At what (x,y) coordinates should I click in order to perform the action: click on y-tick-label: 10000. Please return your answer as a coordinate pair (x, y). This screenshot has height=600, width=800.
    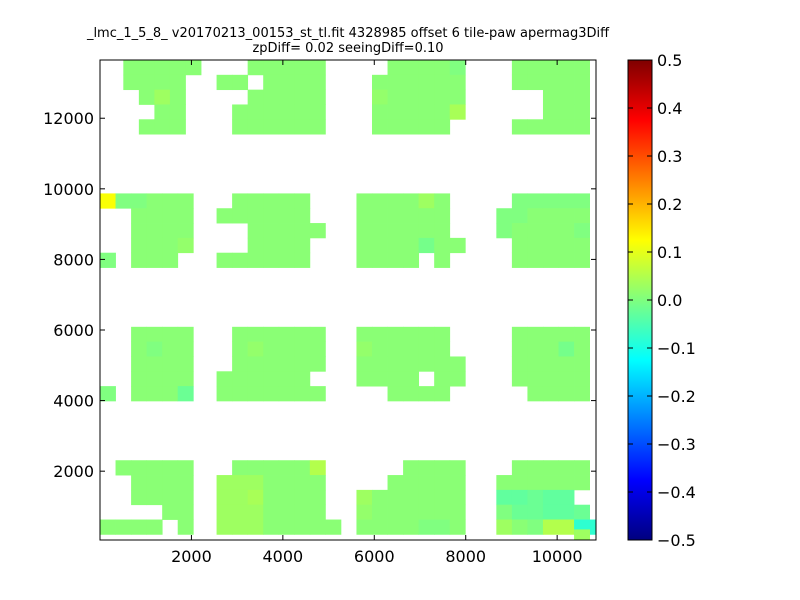
    Looking at the image, I should click on (68, 189).